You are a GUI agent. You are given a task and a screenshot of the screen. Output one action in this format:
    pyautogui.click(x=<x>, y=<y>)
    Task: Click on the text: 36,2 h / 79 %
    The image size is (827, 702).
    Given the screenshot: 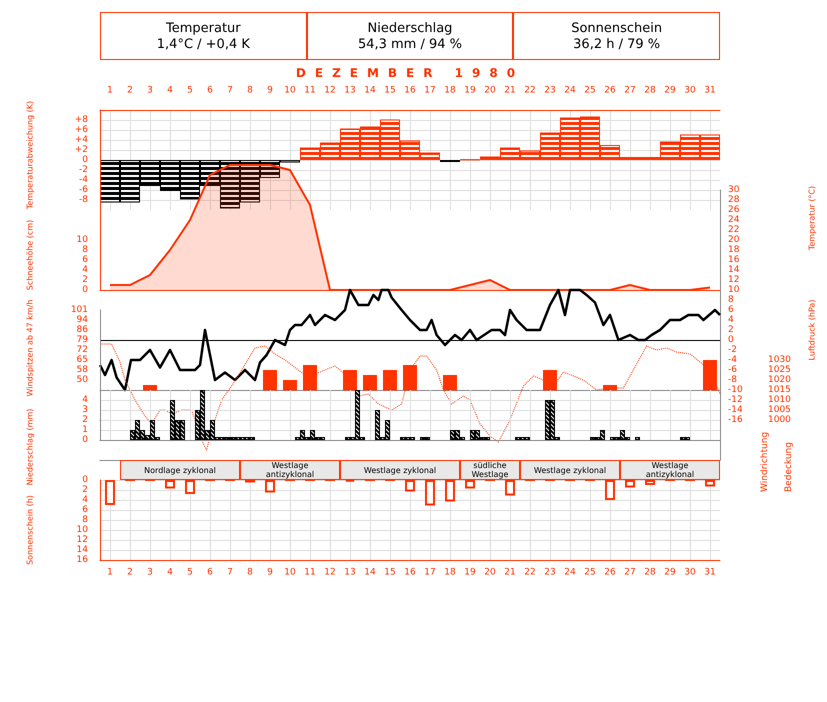 What is the action you would take?
    pyautogui.click(x=617, y=45)
    